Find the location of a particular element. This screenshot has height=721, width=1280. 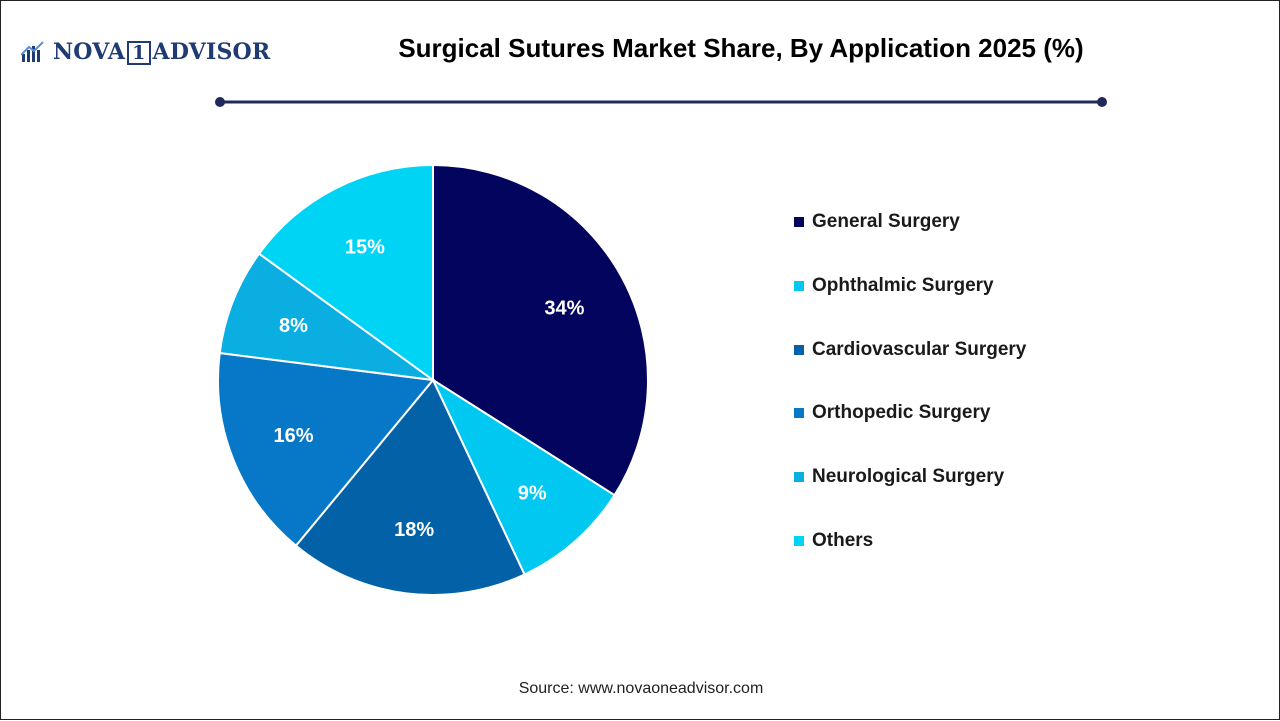

logo-text-box: 1 is located at coordinates (139, 53).